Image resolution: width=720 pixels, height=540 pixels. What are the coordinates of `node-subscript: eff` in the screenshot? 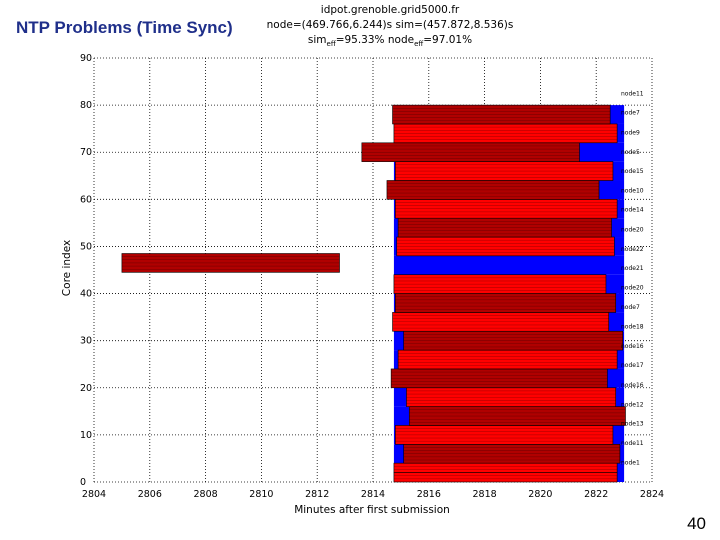 It's located at (419, 44).